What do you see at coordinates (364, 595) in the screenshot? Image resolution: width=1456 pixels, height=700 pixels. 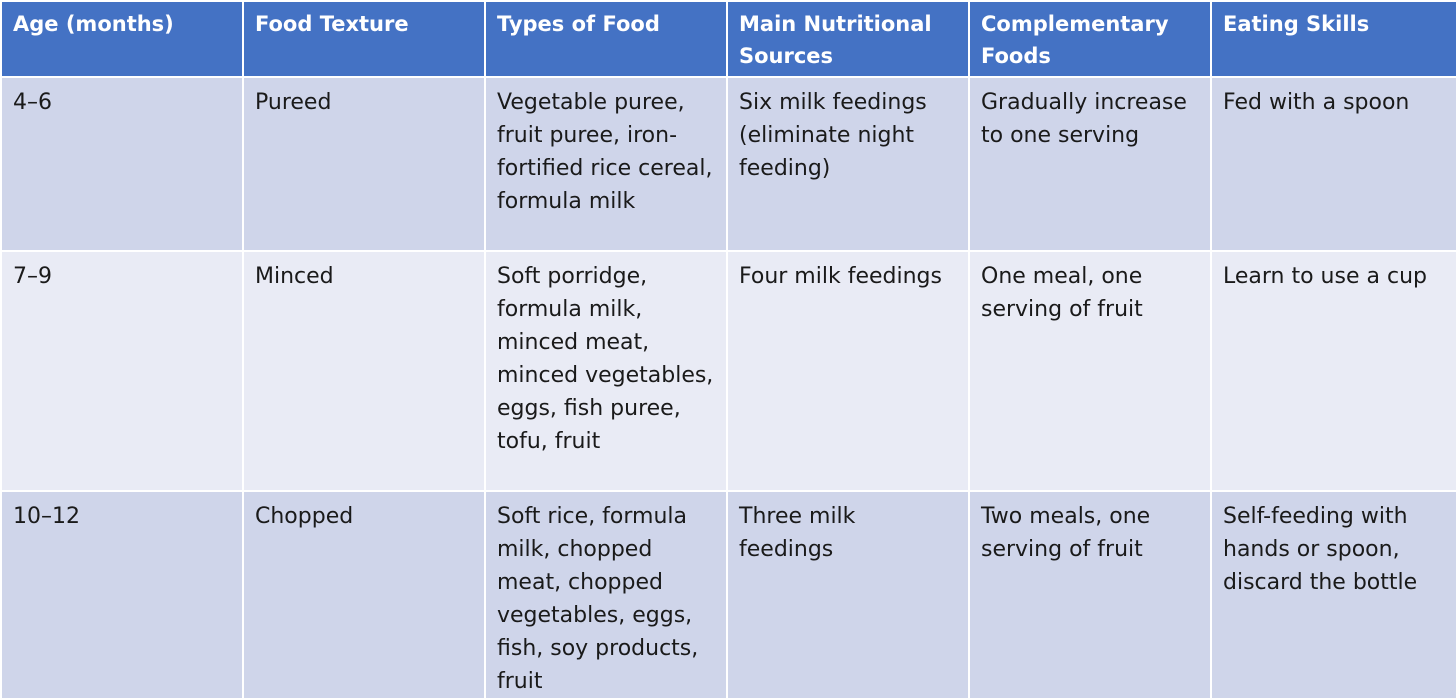 I see `cell-food-texture: Chopped` at bounding box center [364, 595].